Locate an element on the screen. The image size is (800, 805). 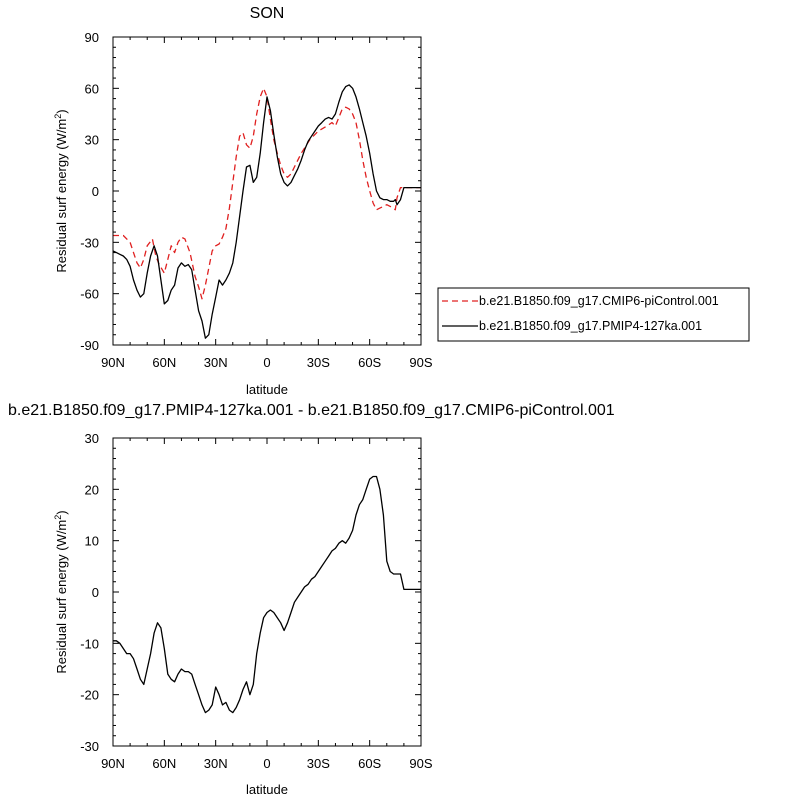
top-panel-ylabel-close: ) is located at coordinates (61, 111).